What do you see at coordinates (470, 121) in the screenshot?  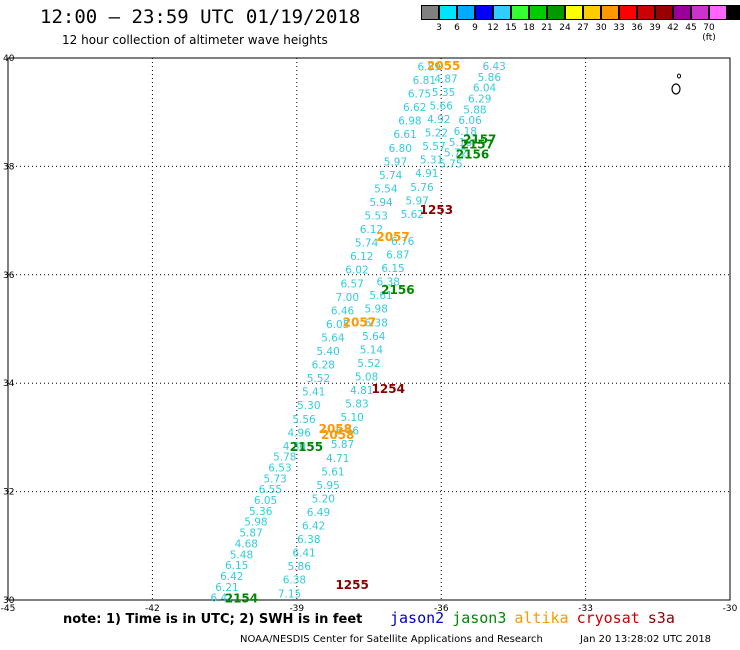 I see `wave-height-label: 6.06` at bounding box center [470, 121].